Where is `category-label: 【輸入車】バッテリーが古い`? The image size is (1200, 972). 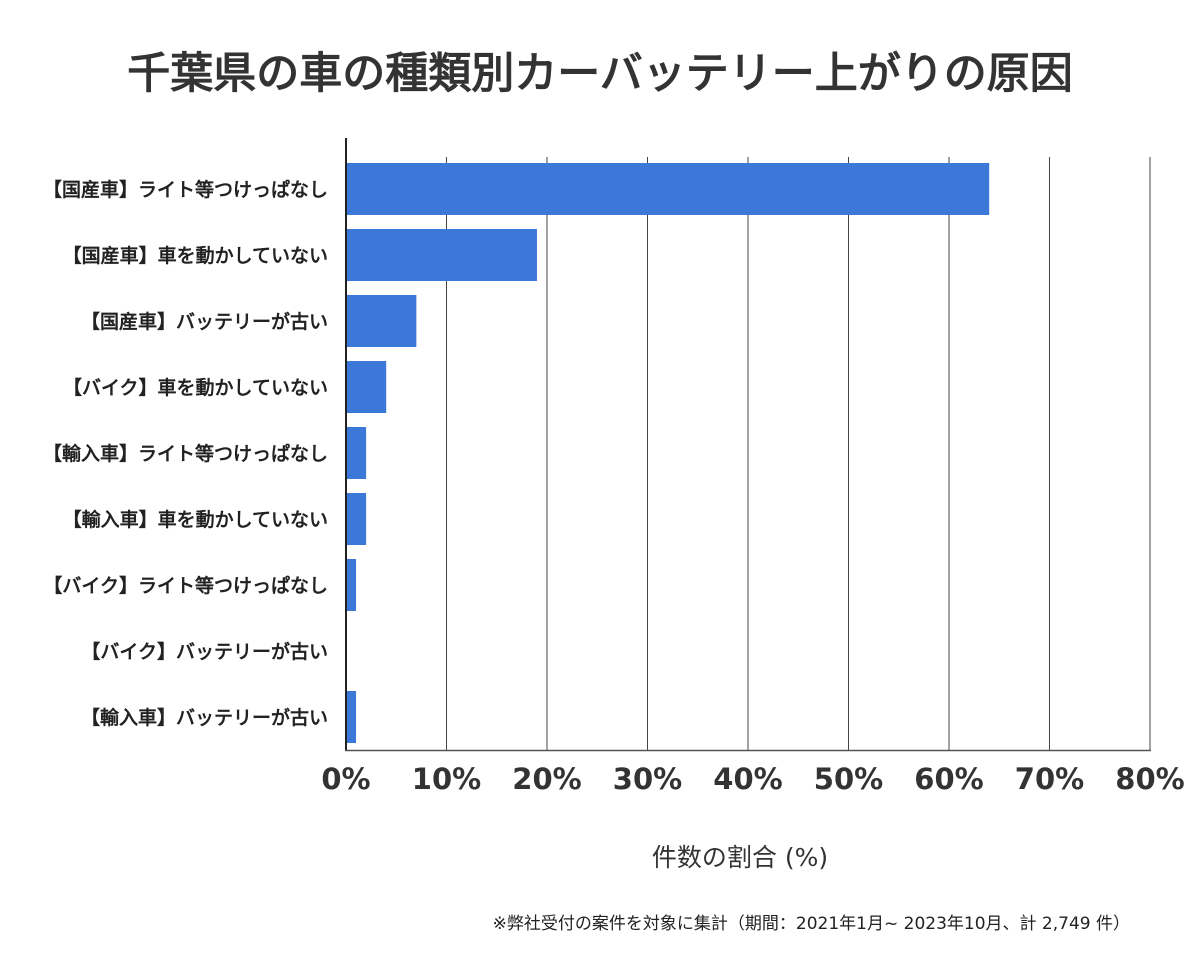 category-label: 【輸入車】バッテリーが古い is located at coordinates (204, 717).